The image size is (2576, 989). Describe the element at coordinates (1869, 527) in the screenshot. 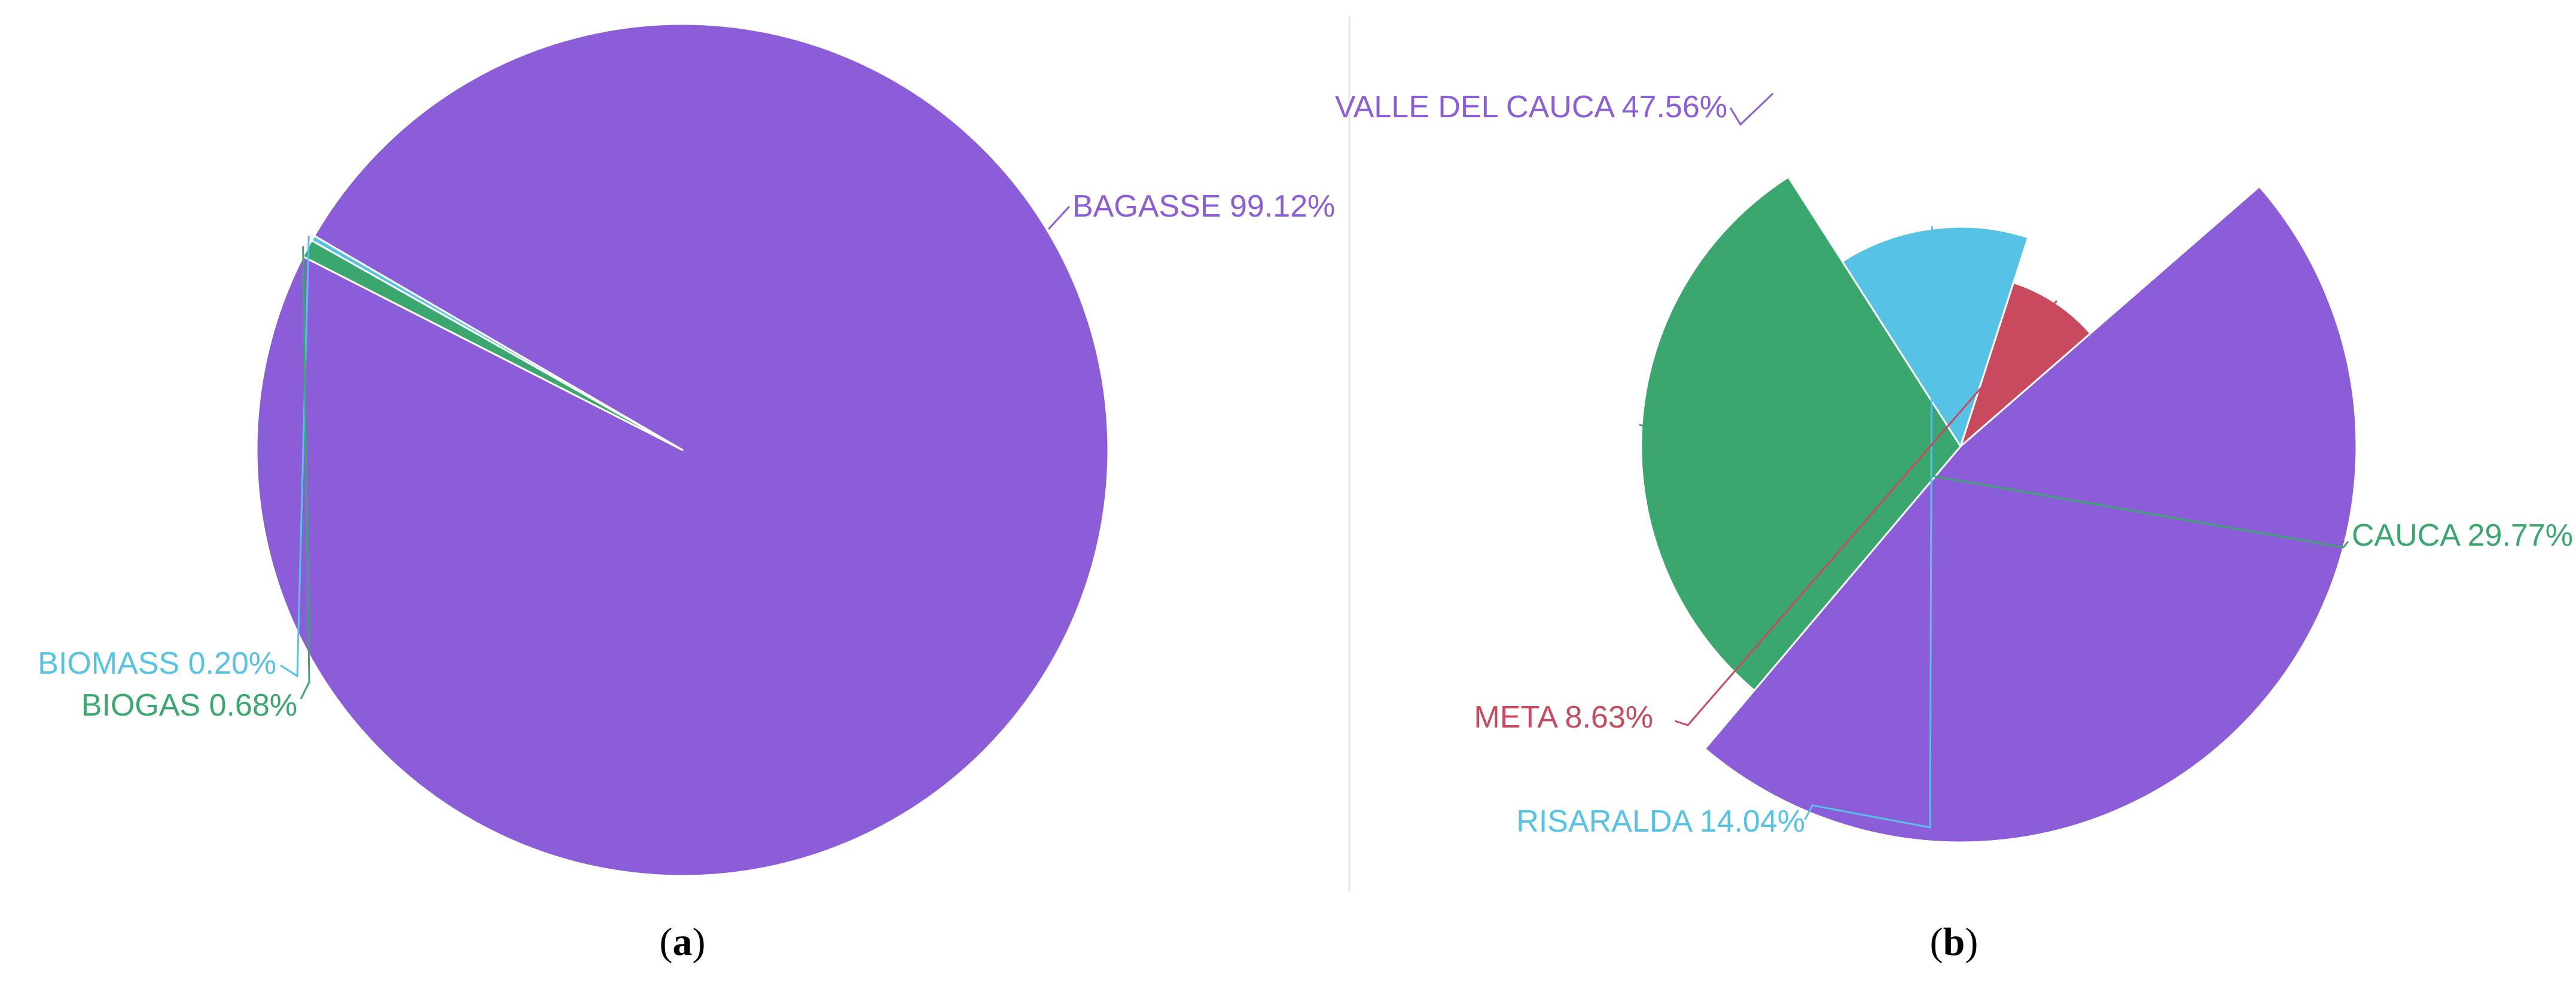

I see `leader-line-risaralda` at that location.